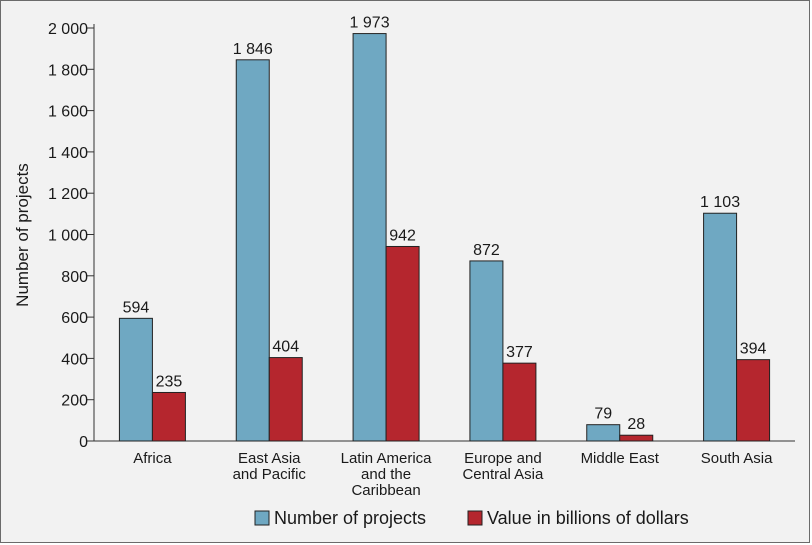 This screenshot has height=545, width=812. Describe the element at coordinates (68, 236) in the screenshot. I see `y-tick-label: 1 000` at that location.